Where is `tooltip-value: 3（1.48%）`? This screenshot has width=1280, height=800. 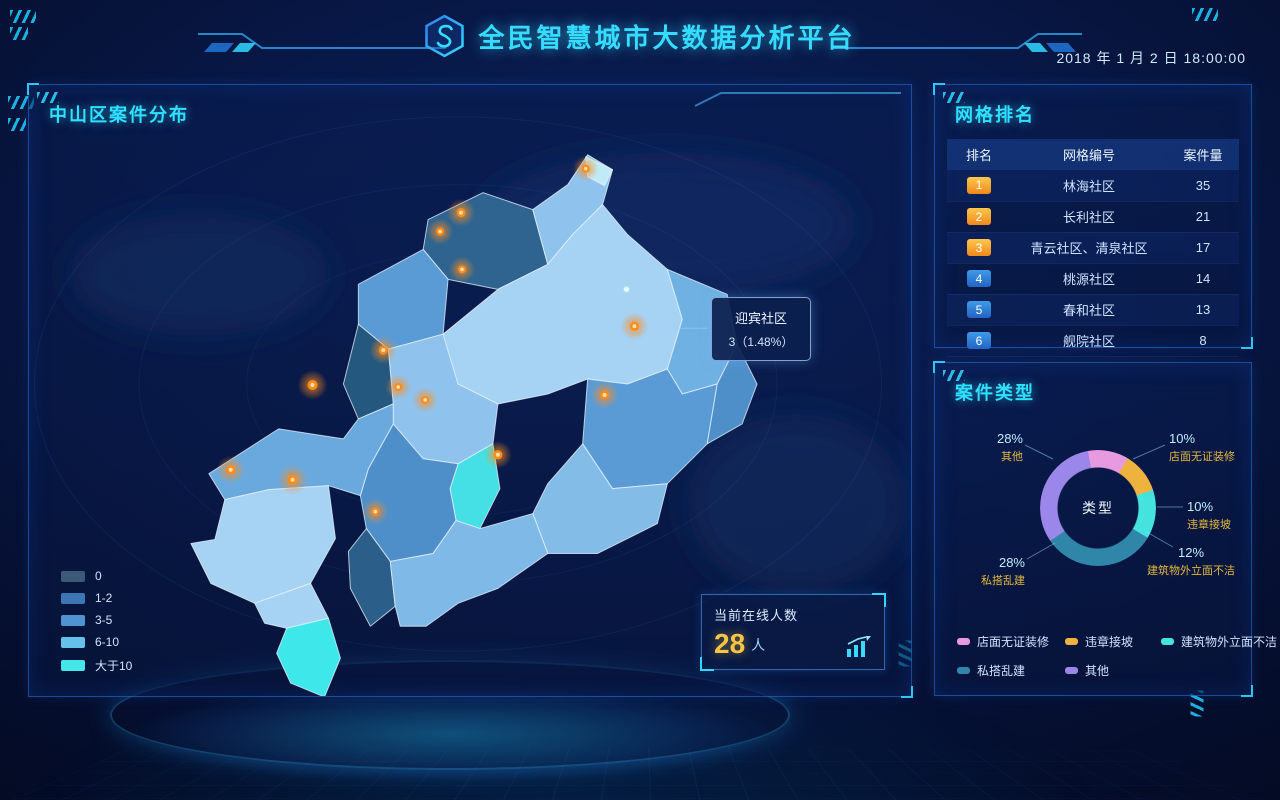 tooltip-value: 3（1.48%） is located at coordinates (761, 342).